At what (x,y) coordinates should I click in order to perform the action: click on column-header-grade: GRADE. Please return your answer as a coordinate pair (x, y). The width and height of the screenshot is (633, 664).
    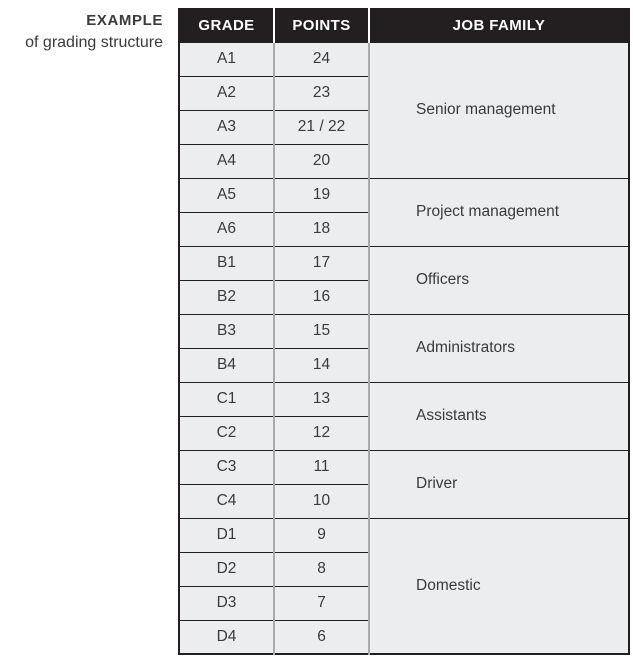
    Looking at the image, I should click on (226, 26).